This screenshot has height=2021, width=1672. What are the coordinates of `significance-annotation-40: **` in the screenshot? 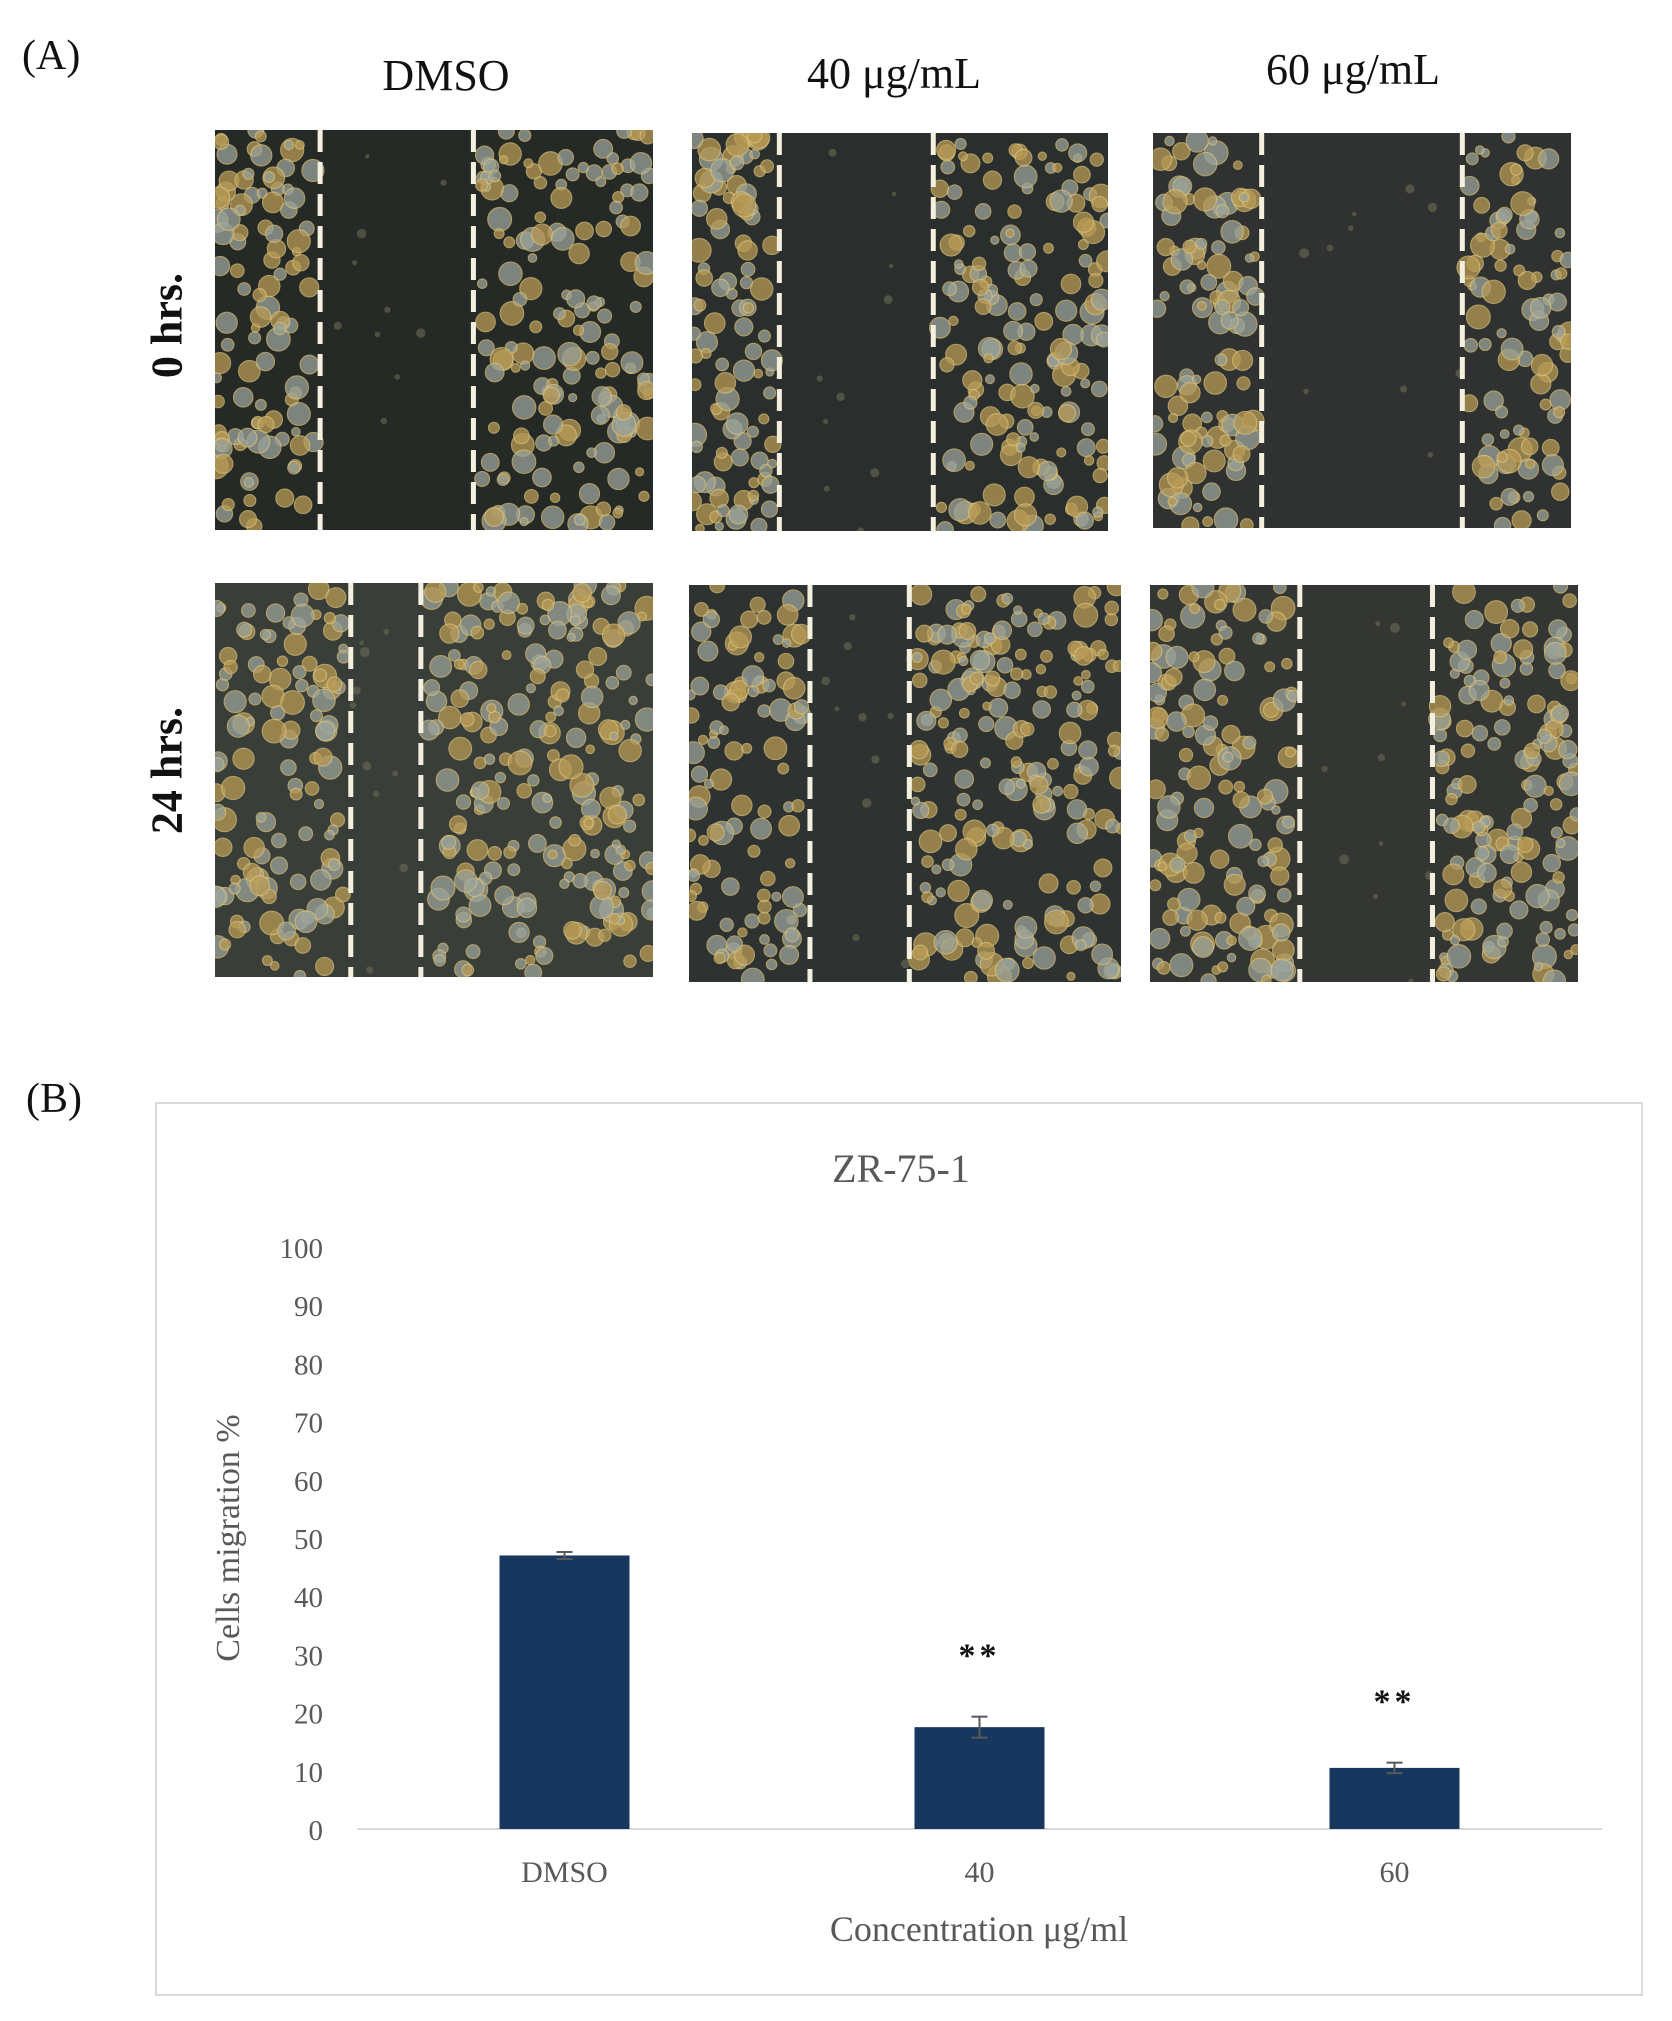 It's located at (980, 1656).